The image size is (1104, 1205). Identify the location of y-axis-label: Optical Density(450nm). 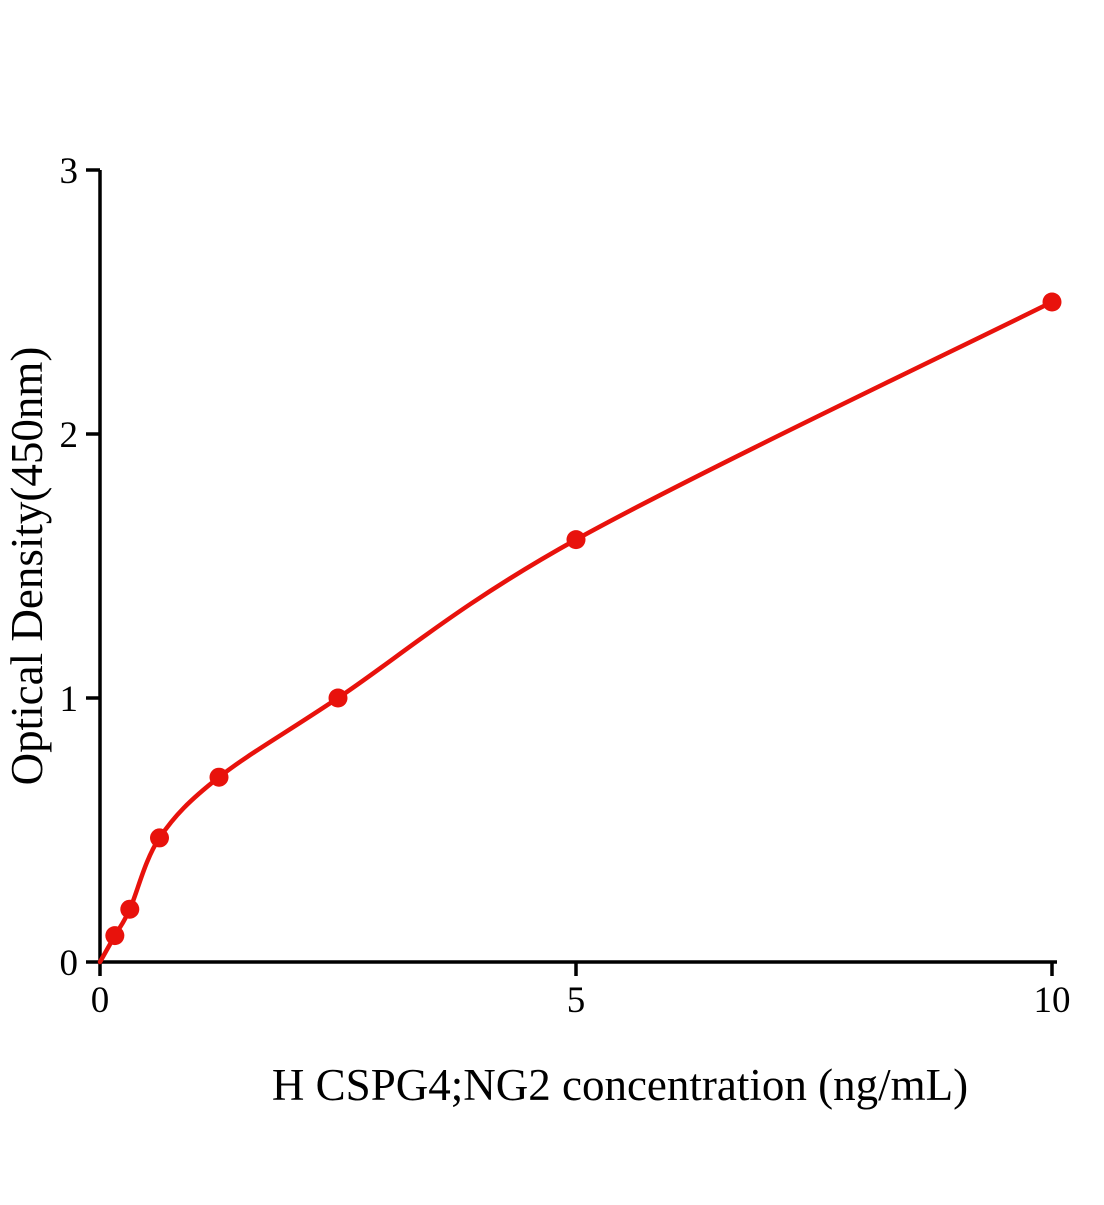
(27, 566).